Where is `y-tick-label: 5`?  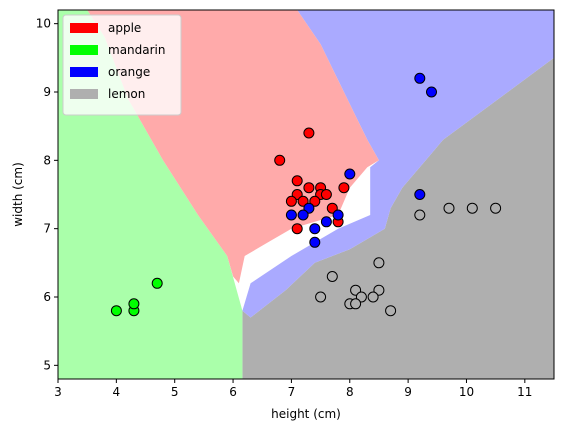 y-tick-label: 5 is located at coordinates (47, 365).